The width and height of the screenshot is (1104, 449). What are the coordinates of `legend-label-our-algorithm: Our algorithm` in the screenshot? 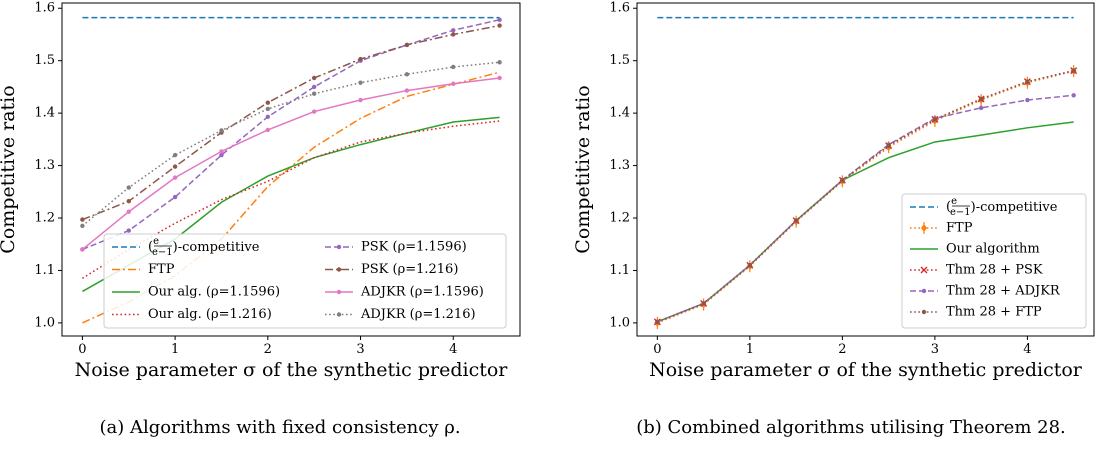 It's located at (993, 249).